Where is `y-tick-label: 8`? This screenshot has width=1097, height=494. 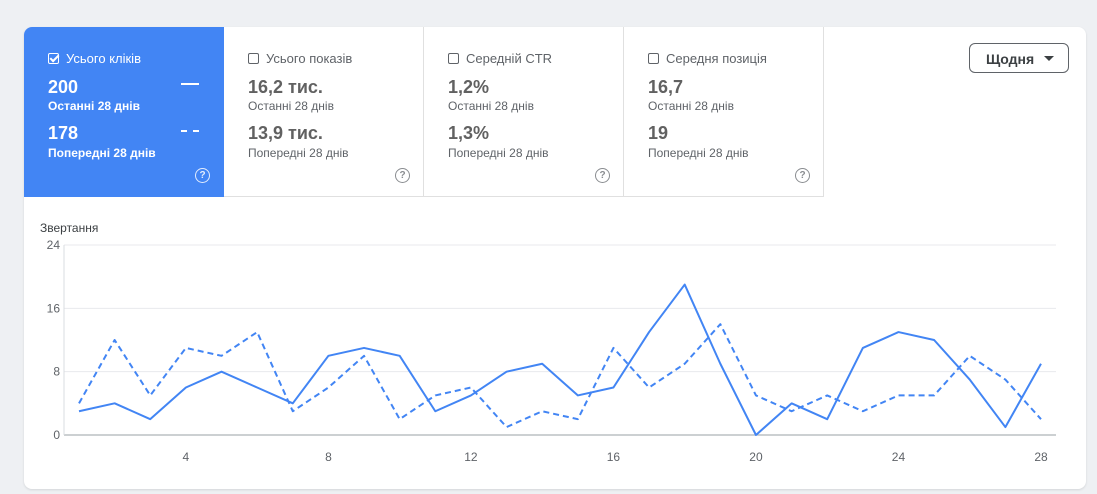 y-tick-label: 8 is located at coordinates (56, 372).